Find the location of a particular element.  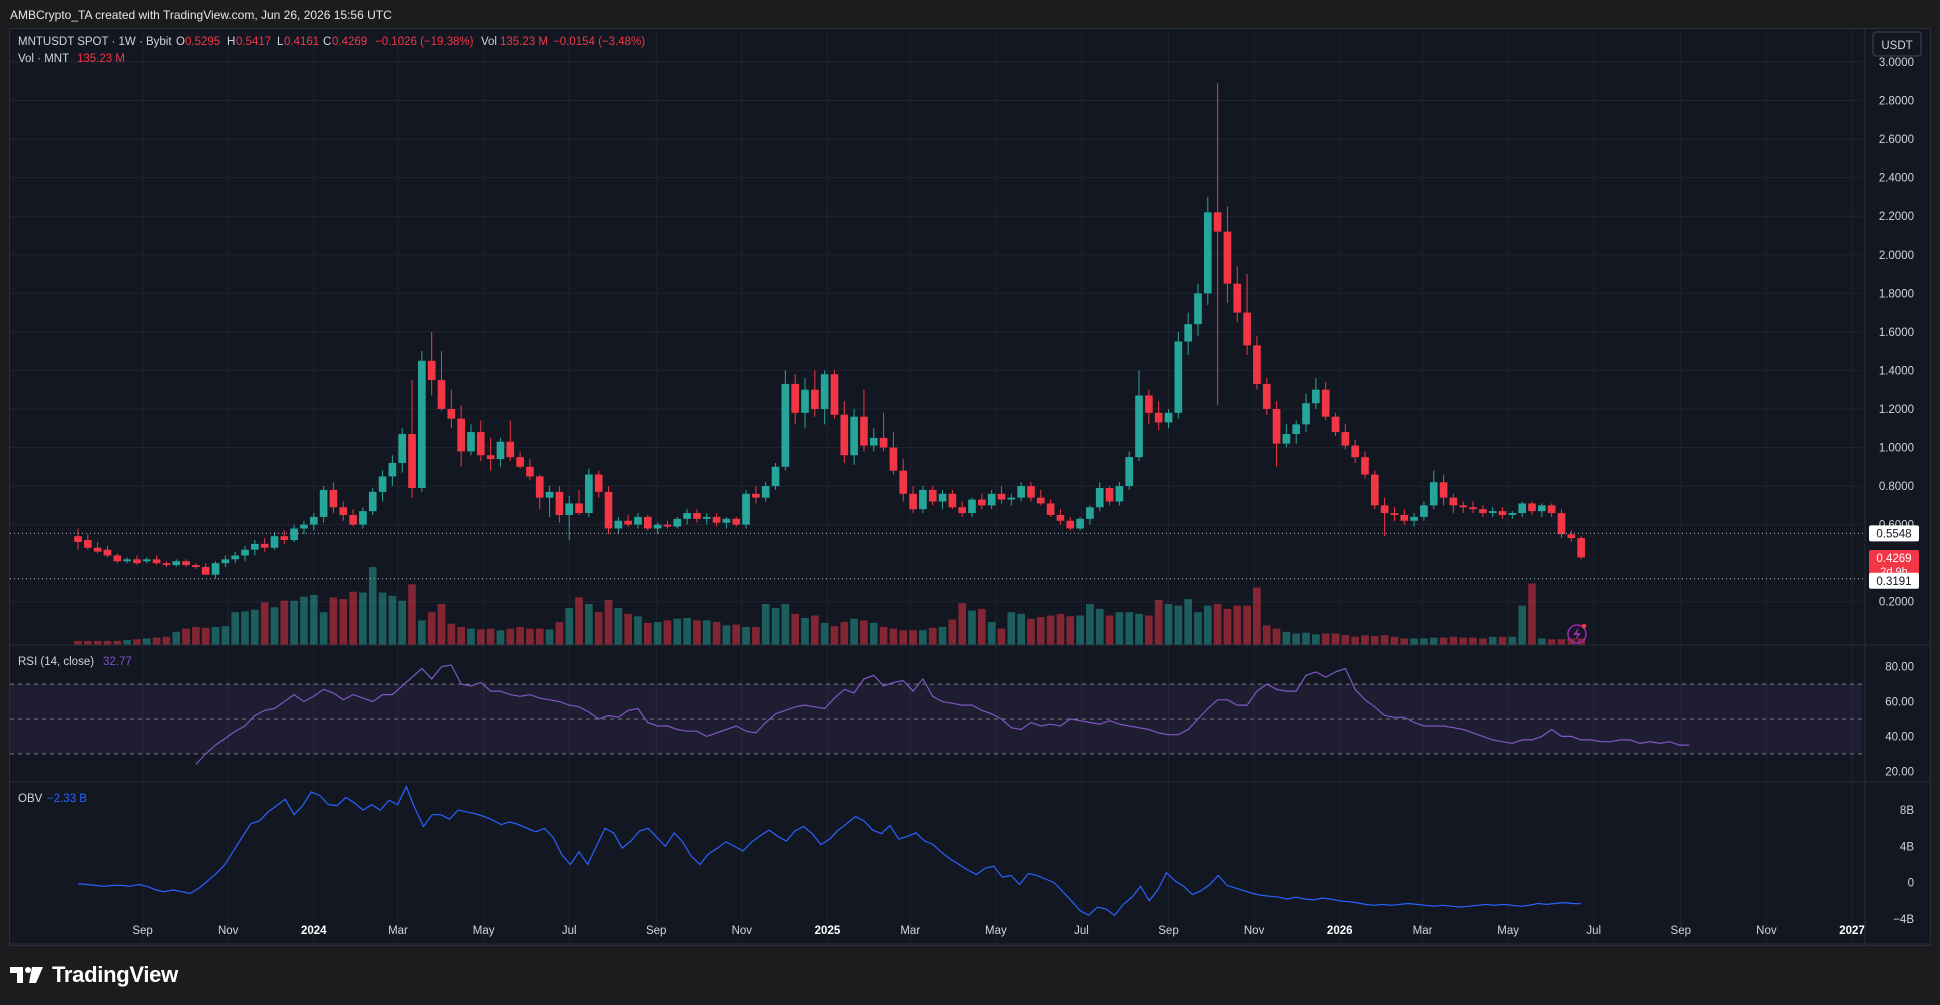

brand-footer: TradingView is located at coordinates (94, 975).